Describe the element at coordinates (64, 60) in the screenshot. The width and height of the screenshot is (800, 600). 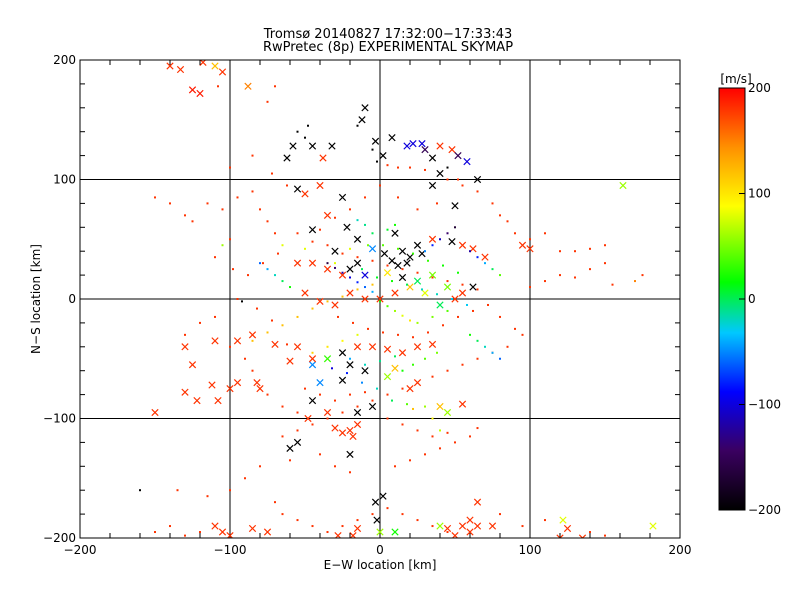
I see `y-tick-label: 200` at that location.